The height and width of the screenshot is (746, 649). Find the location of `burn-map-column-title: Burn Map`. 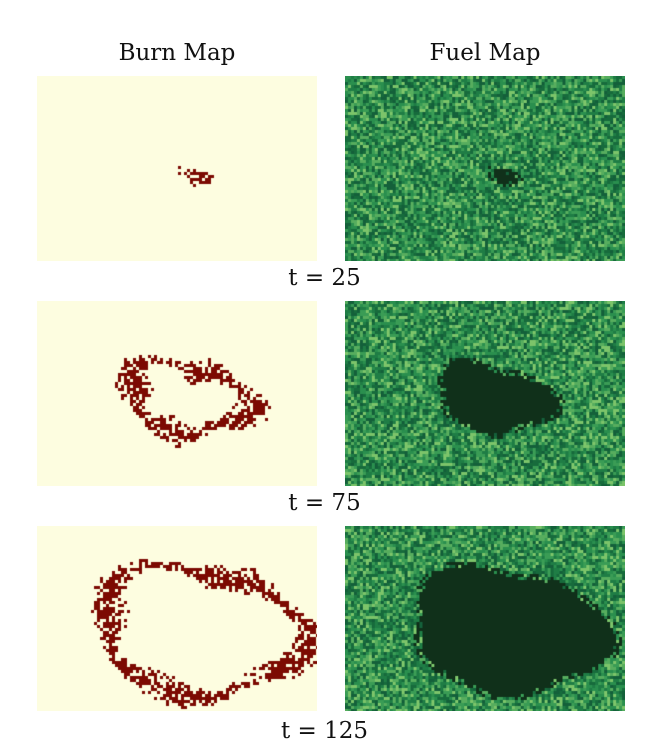

burn-map-column-title: Burn Map is located at coordinates (177, 53).